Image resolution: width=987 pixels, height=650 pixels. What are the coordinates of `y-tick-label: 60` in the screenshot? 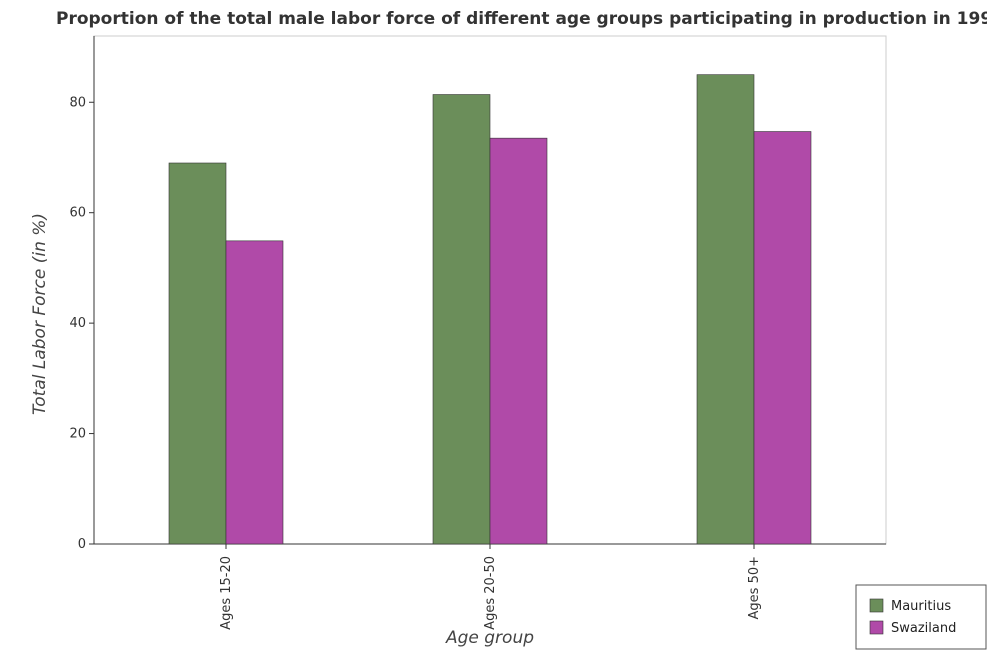 It's located at (77, 213).